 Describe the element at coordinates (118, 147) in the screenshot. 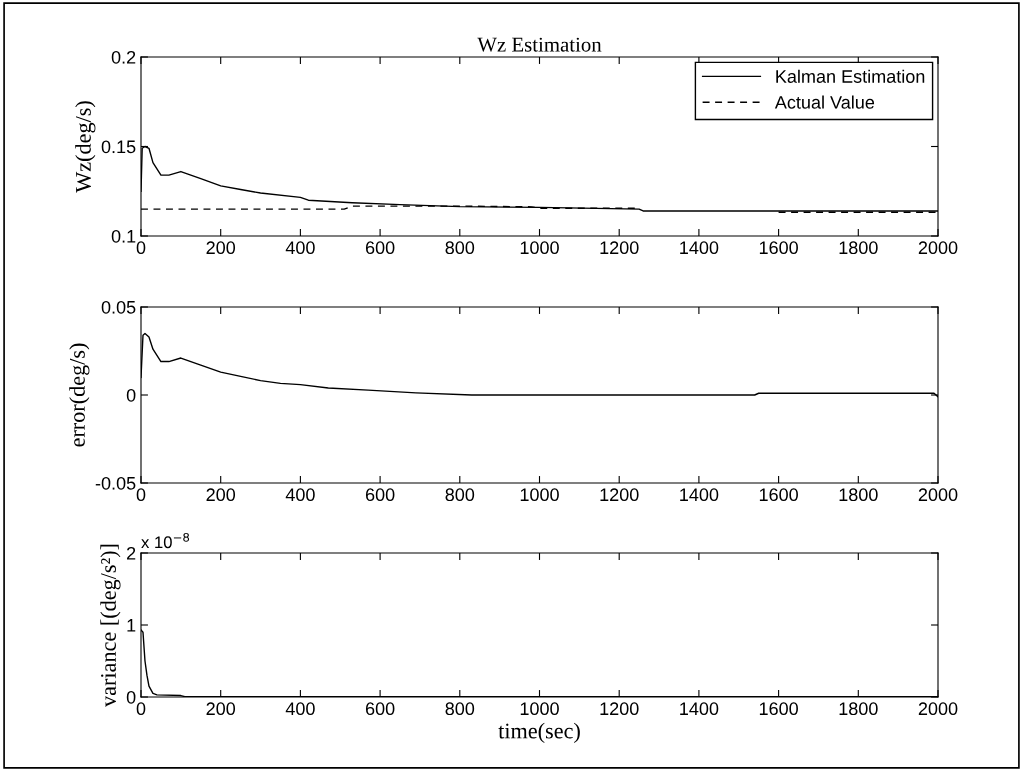

I see `y-tick-label: 0.15` at that location.